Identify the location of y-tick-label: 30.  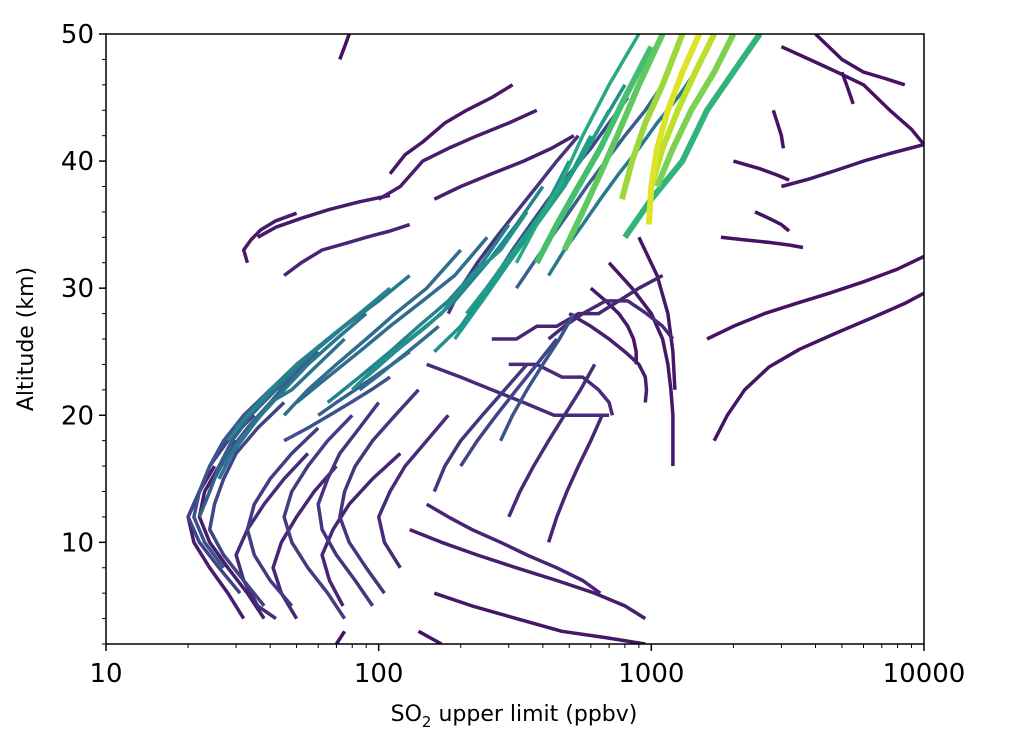
(77, 289).